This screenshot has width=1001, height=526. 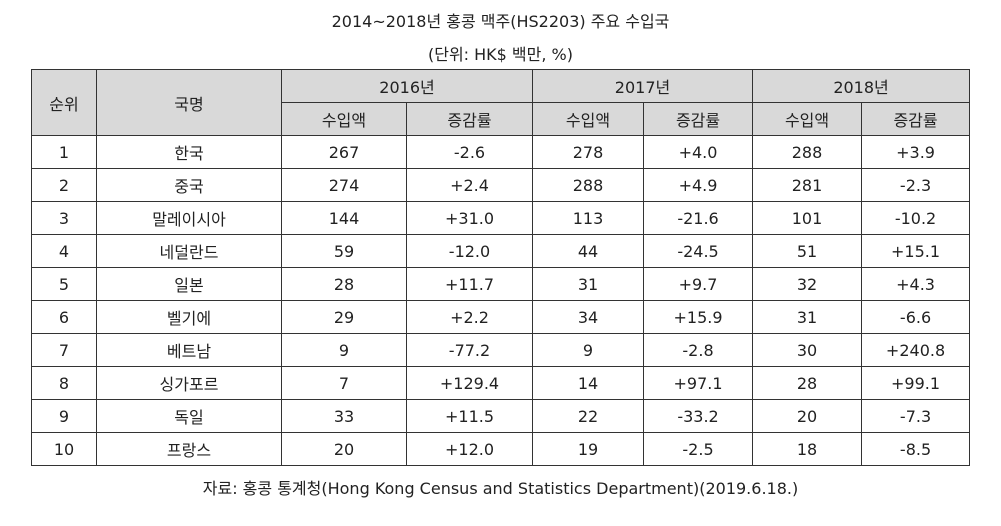 I want to click on import-2018-cell: 32, so click(x=807, y=284).